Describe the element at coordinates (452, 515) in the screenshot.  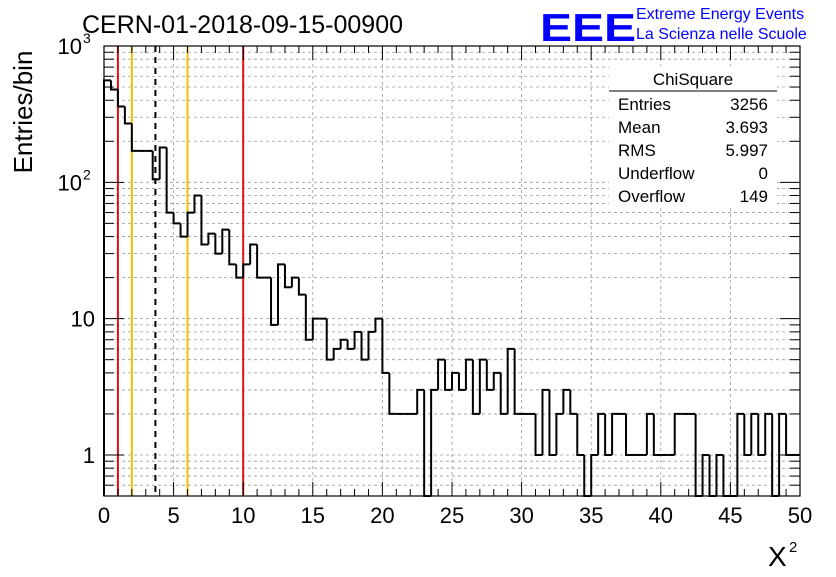
I see `x-tick-label: 25` at that location.